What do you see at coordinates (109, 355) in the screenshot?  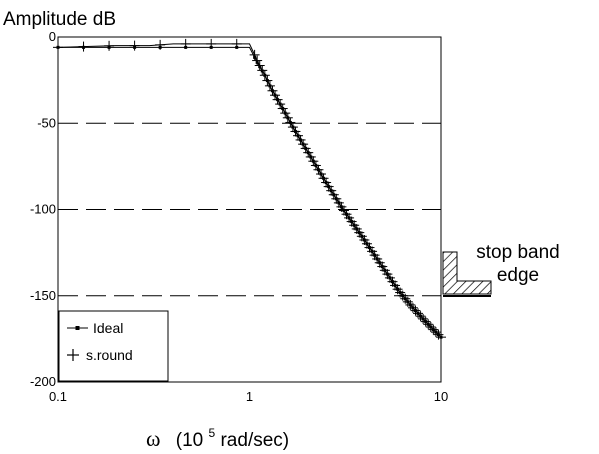 I see `legend-label-sround: s.round` at bounding box center [109, 355].